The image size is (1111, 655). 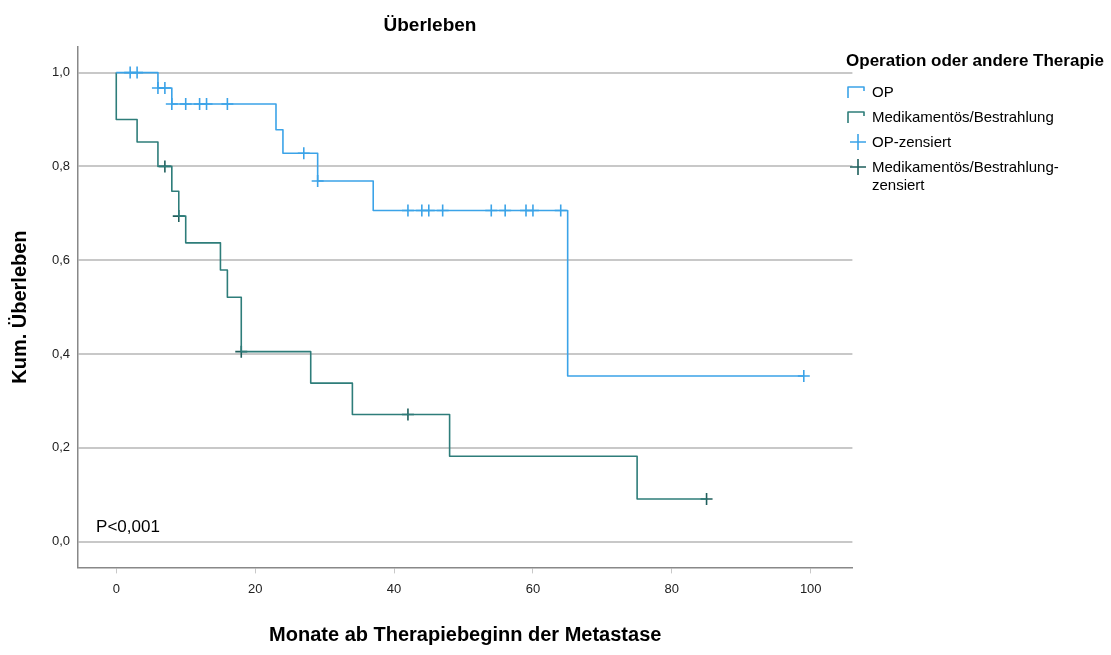 I want to click on legend-title: Operation oder andere Therapie, so click(x=975, y=60).